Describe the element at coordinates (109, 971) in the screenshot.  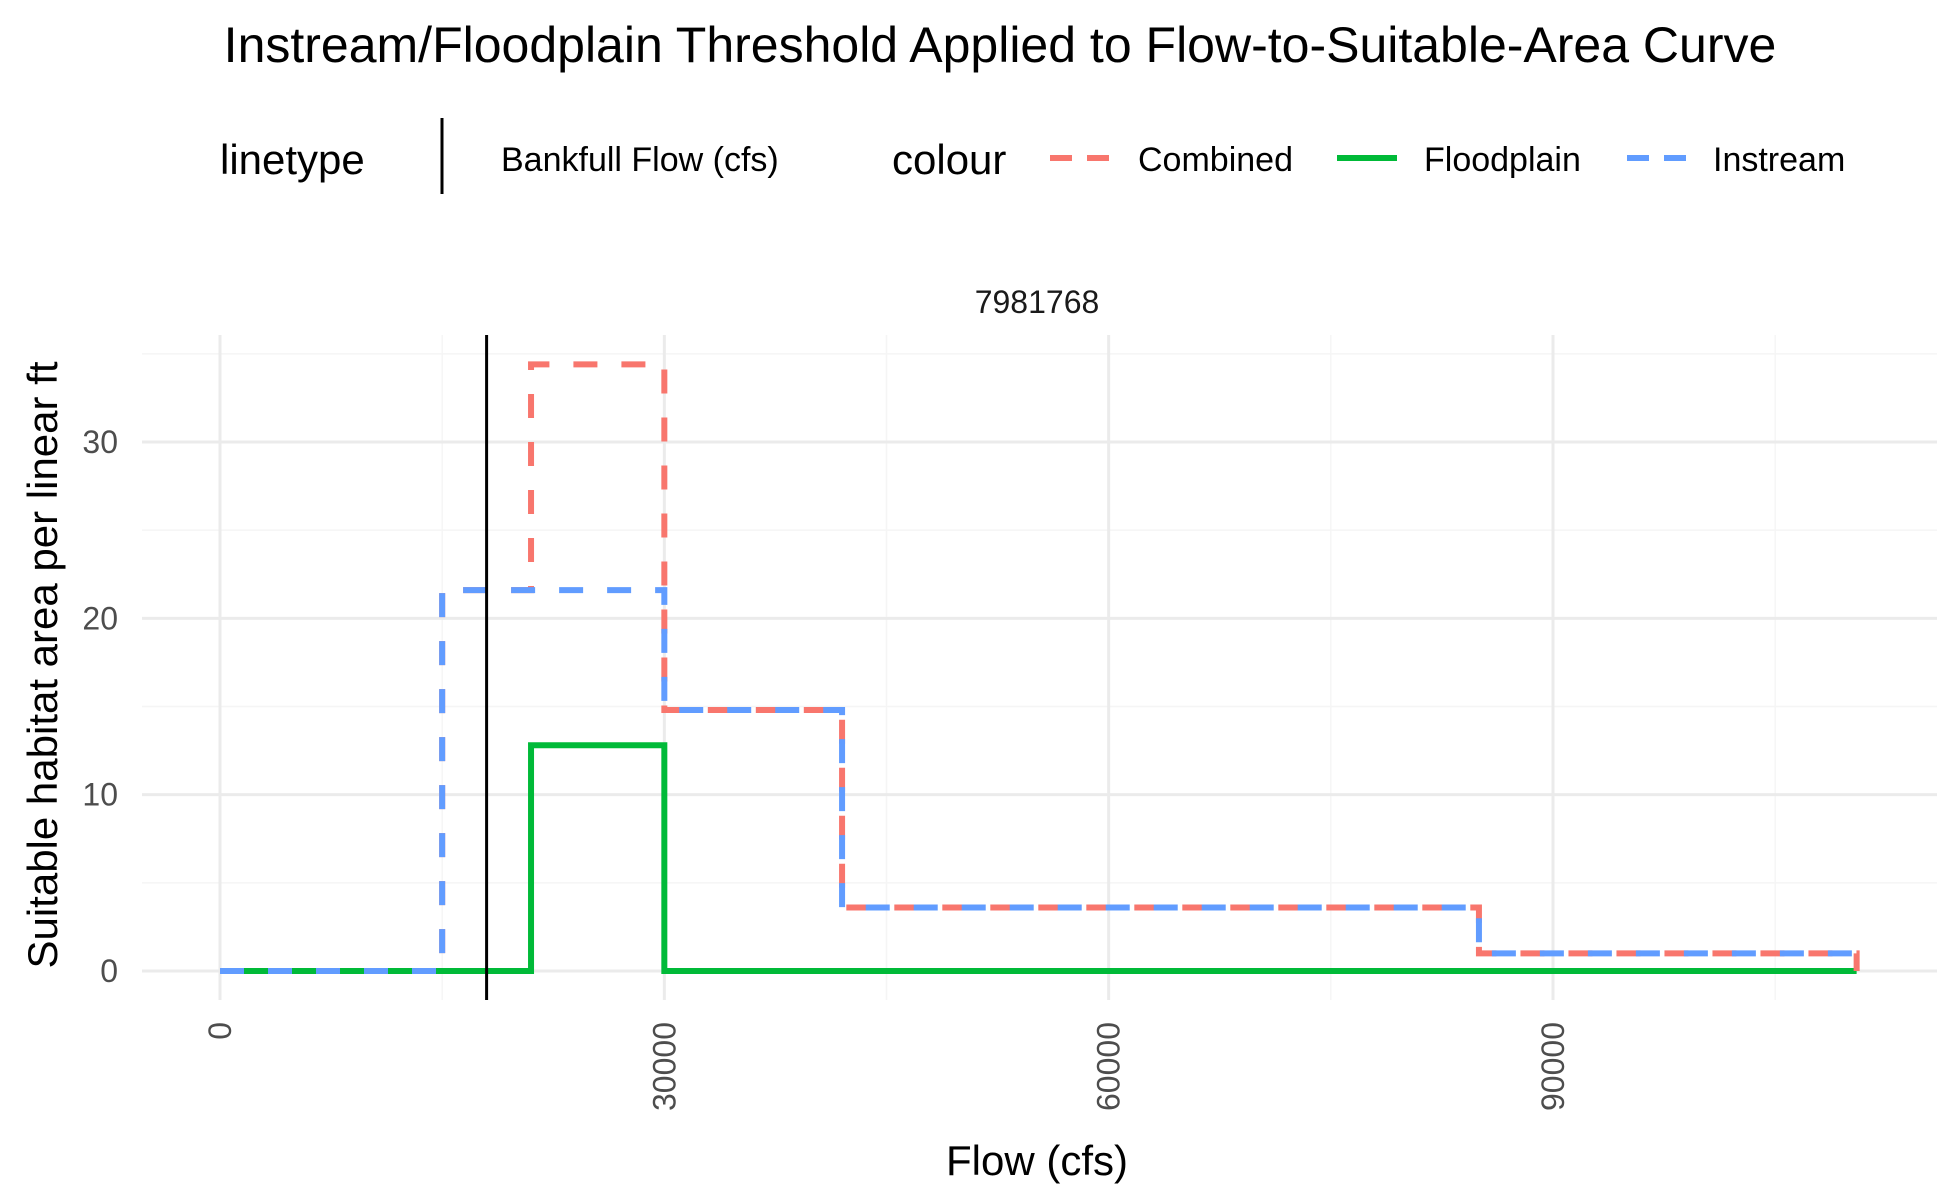
I see `y-tick-label: 0` at that location.